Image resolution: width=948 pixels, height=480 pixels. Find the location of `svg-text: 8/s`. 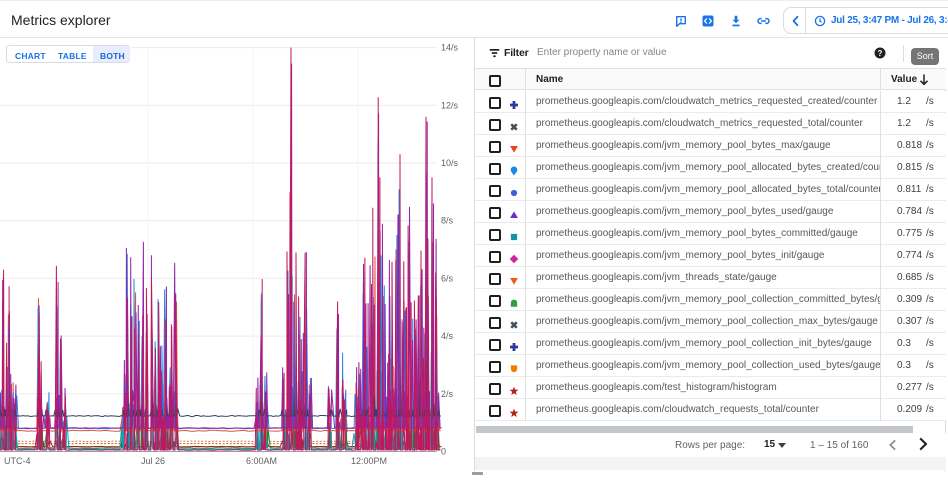

svg-text: 8/s is located at coordinates (447, 221).